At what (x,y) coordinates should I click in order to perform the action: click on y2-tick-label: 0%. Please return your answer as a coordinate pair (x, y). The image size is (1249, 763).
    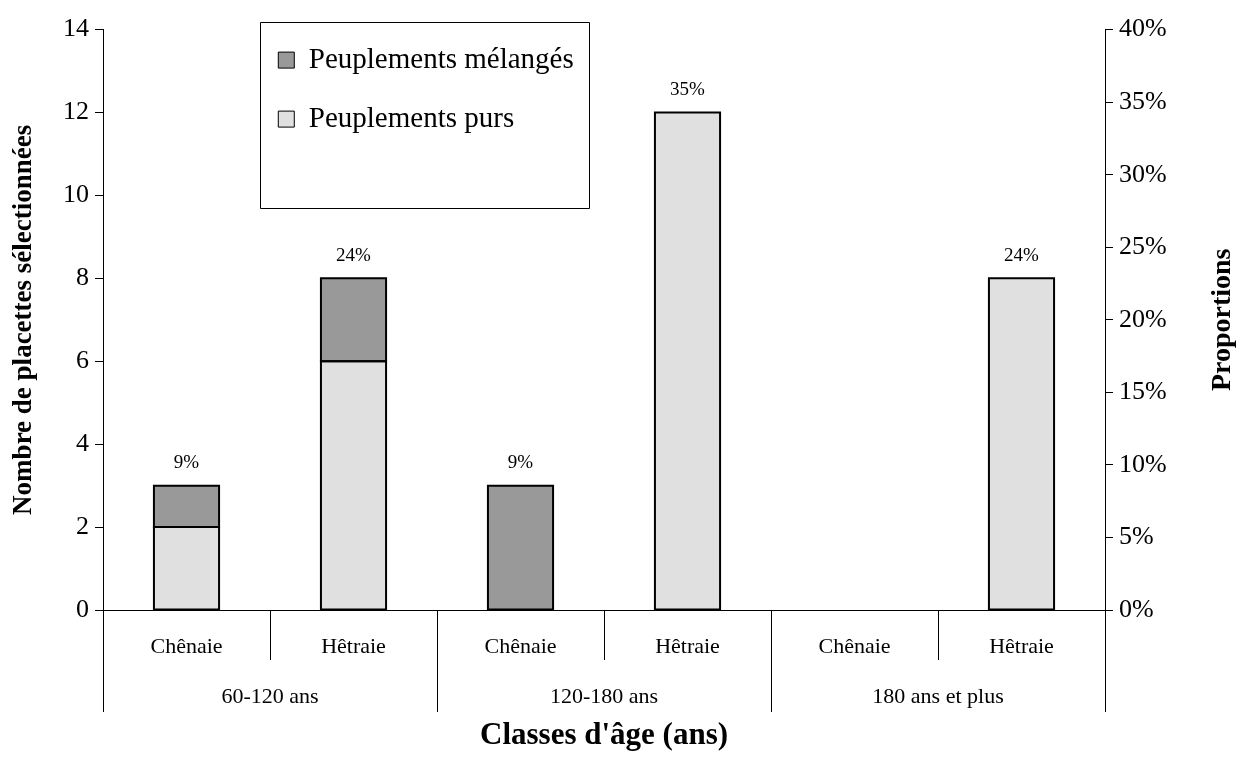
    Looking at the image, I should click on (1136, 608).